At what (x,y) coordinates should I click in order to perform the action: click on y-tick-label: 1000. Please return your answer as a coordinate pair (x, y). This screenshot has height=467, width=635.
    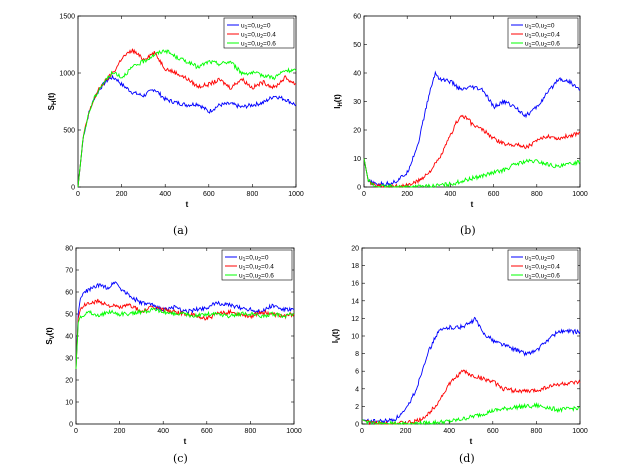
    Looking at the image, I should click on (67, 74).